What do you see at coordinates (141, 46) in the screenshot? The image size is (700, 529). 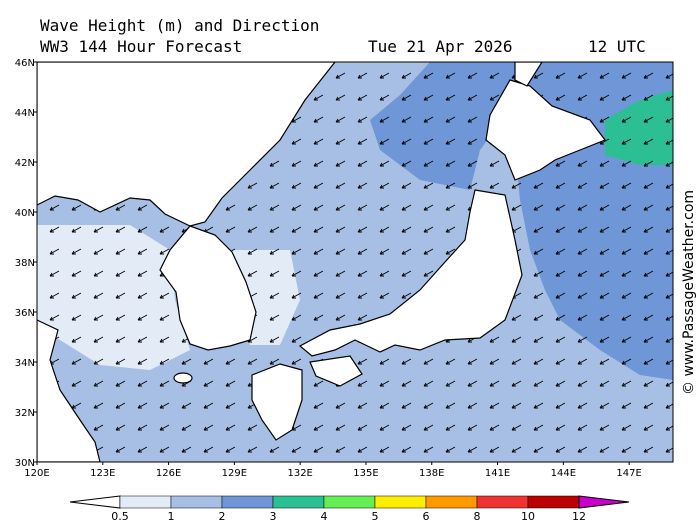 I see `subtitle: WW3 144 Hour Forecast` at bounding box center [141, 46].